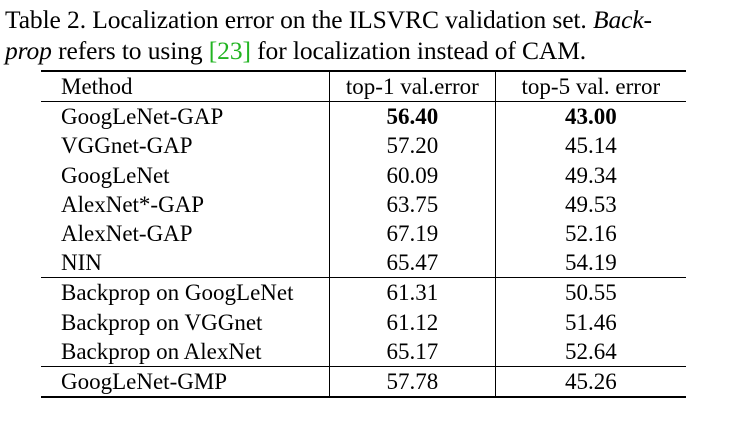 The height and width of the screenshot is (421, 736). I want to click on table-row: Backprop on AlexNet 65.17 52.64, so click(363, 351).